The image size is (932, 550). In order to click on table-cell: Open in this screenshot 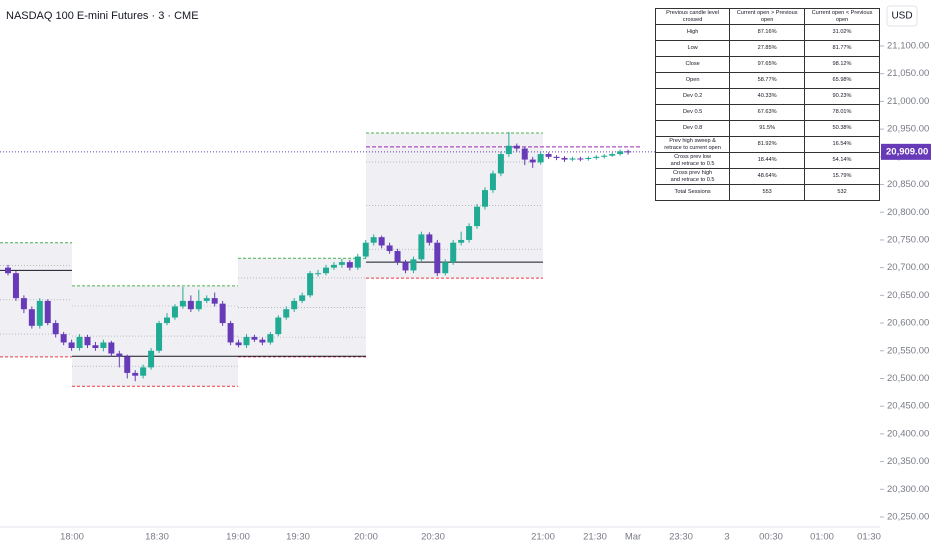, I will do `click(692, 80)`.